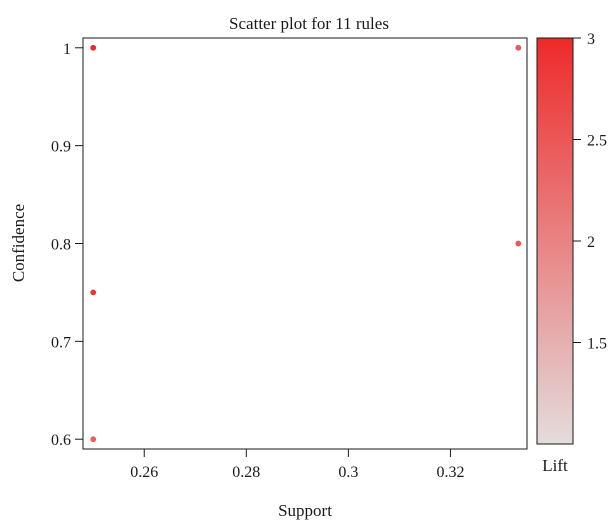 This screenshot has width=616, height=525. What do you see at coordinates (144, 472) in the screenshot?
I see `x-tick-label: 0.26` at bounding box center [144, 472].